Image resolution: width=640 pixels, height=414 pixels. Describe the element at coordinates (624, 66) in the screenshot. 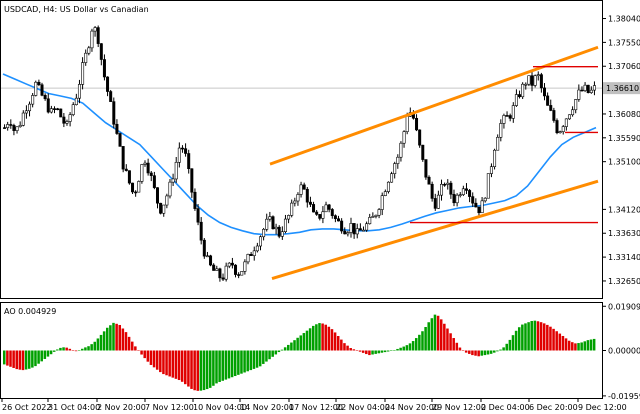

I see `price-tick-label: 1.37060` at that location.